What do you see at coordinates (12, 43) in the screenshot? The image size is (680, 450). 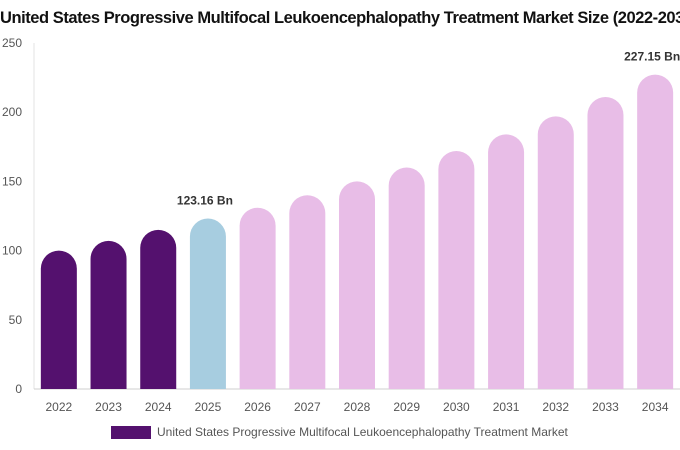 I see `y-tick-label: 250` at bounding box center [12, 43].